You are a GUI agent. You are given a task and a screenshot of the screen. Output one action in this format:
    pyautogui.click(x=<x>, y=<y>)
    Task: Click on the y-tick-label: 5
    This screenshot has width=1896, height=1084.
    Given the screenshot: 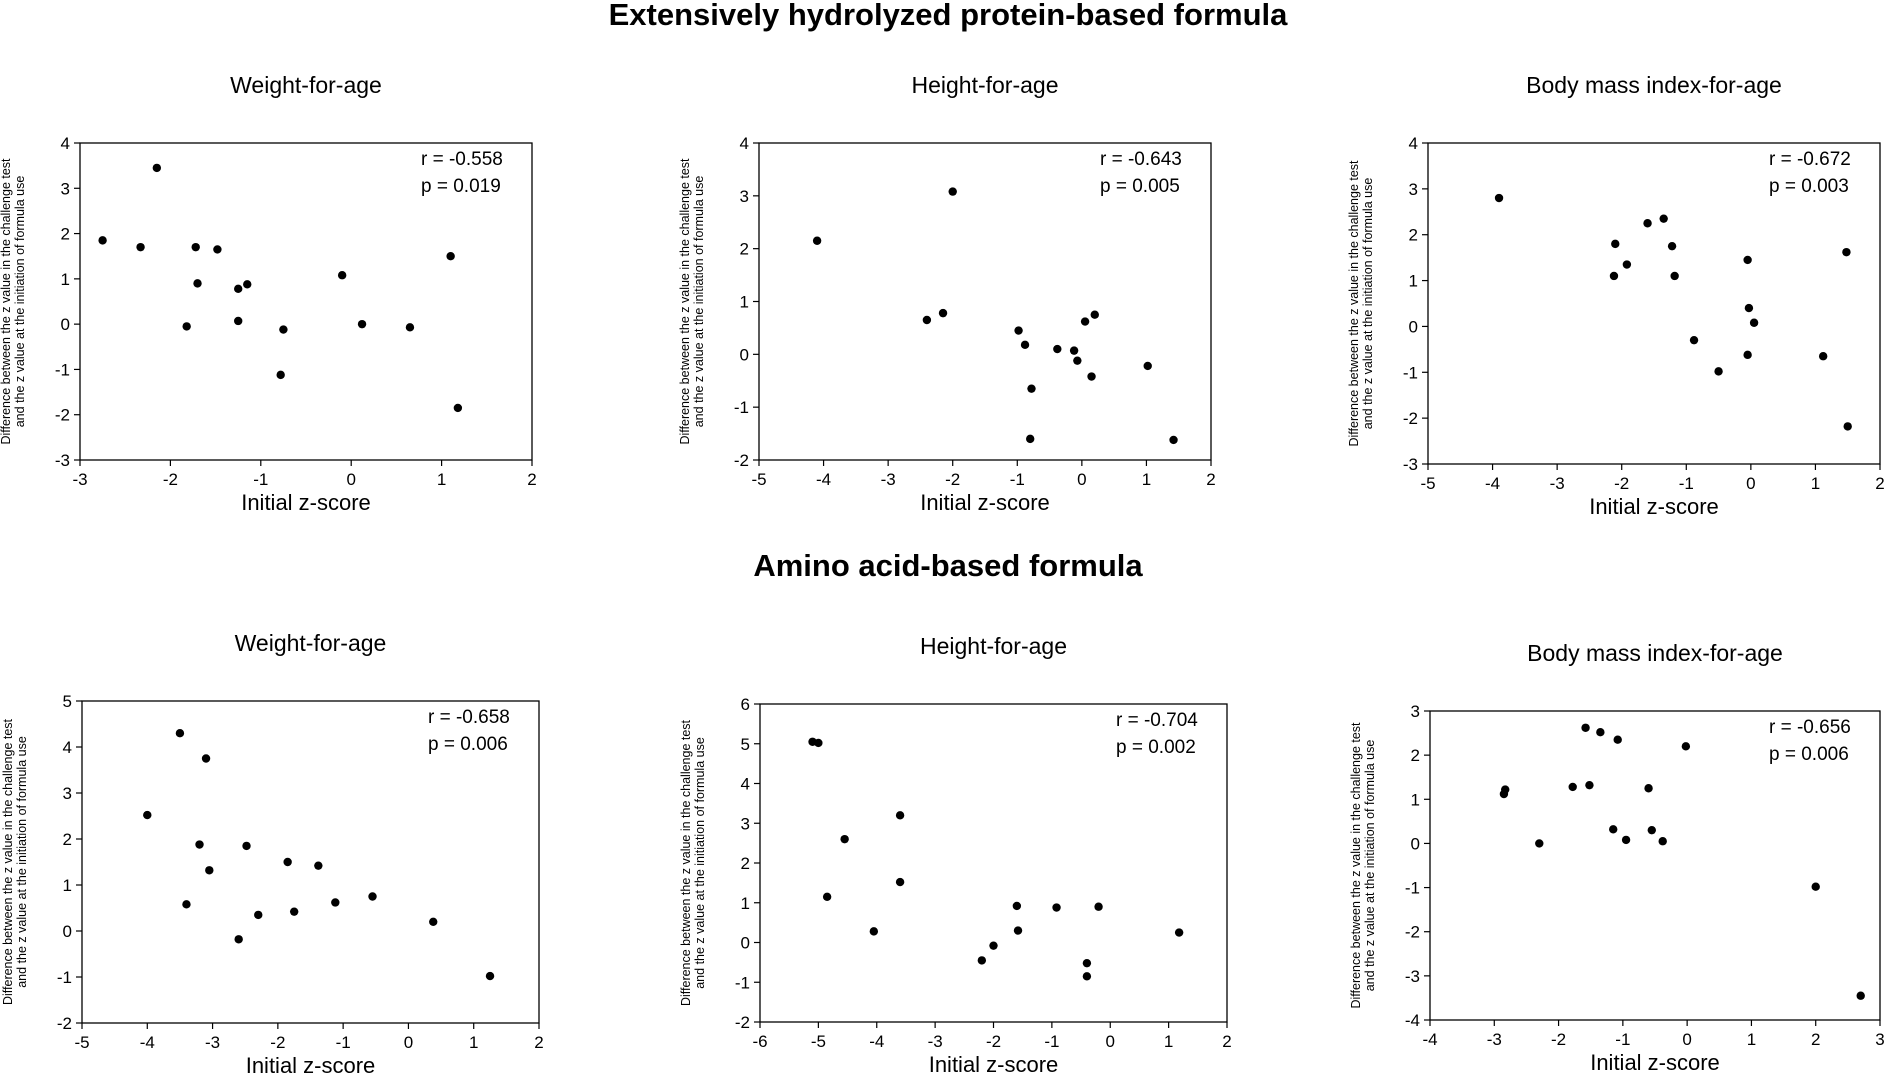 What is the action you would take?
    pyautogui.click(x=745, y=744)
    